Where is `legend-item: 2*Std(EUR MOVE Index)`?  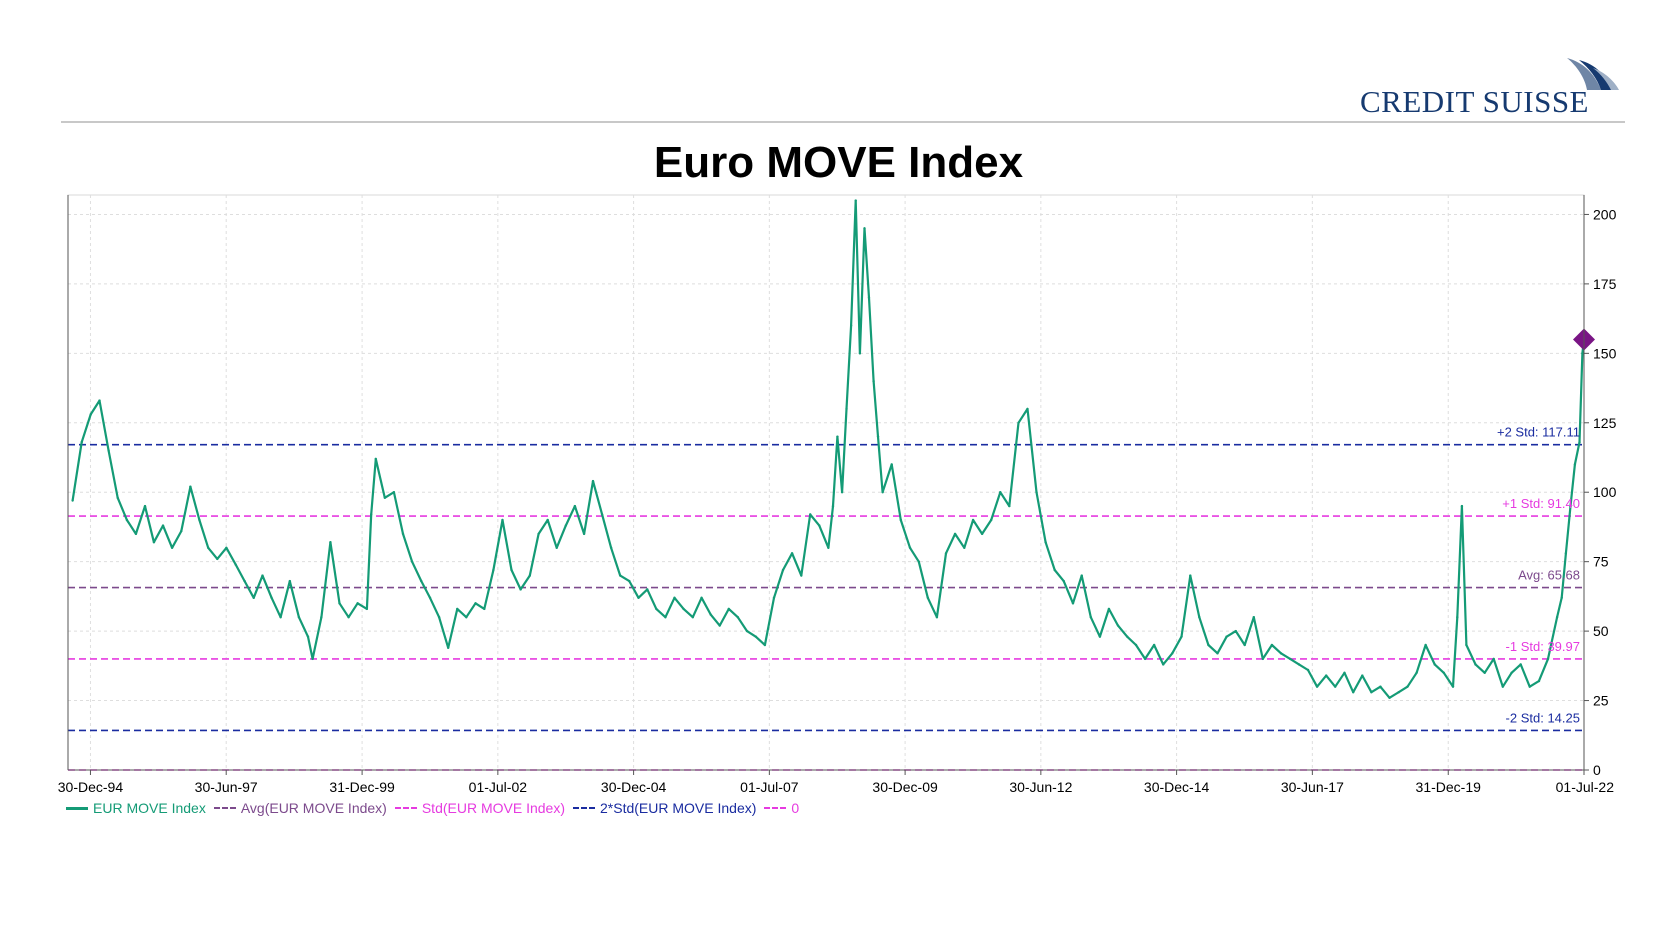
legend-item: 2*Std(EUR MOVE Index) is located at coordinates (664, 808).